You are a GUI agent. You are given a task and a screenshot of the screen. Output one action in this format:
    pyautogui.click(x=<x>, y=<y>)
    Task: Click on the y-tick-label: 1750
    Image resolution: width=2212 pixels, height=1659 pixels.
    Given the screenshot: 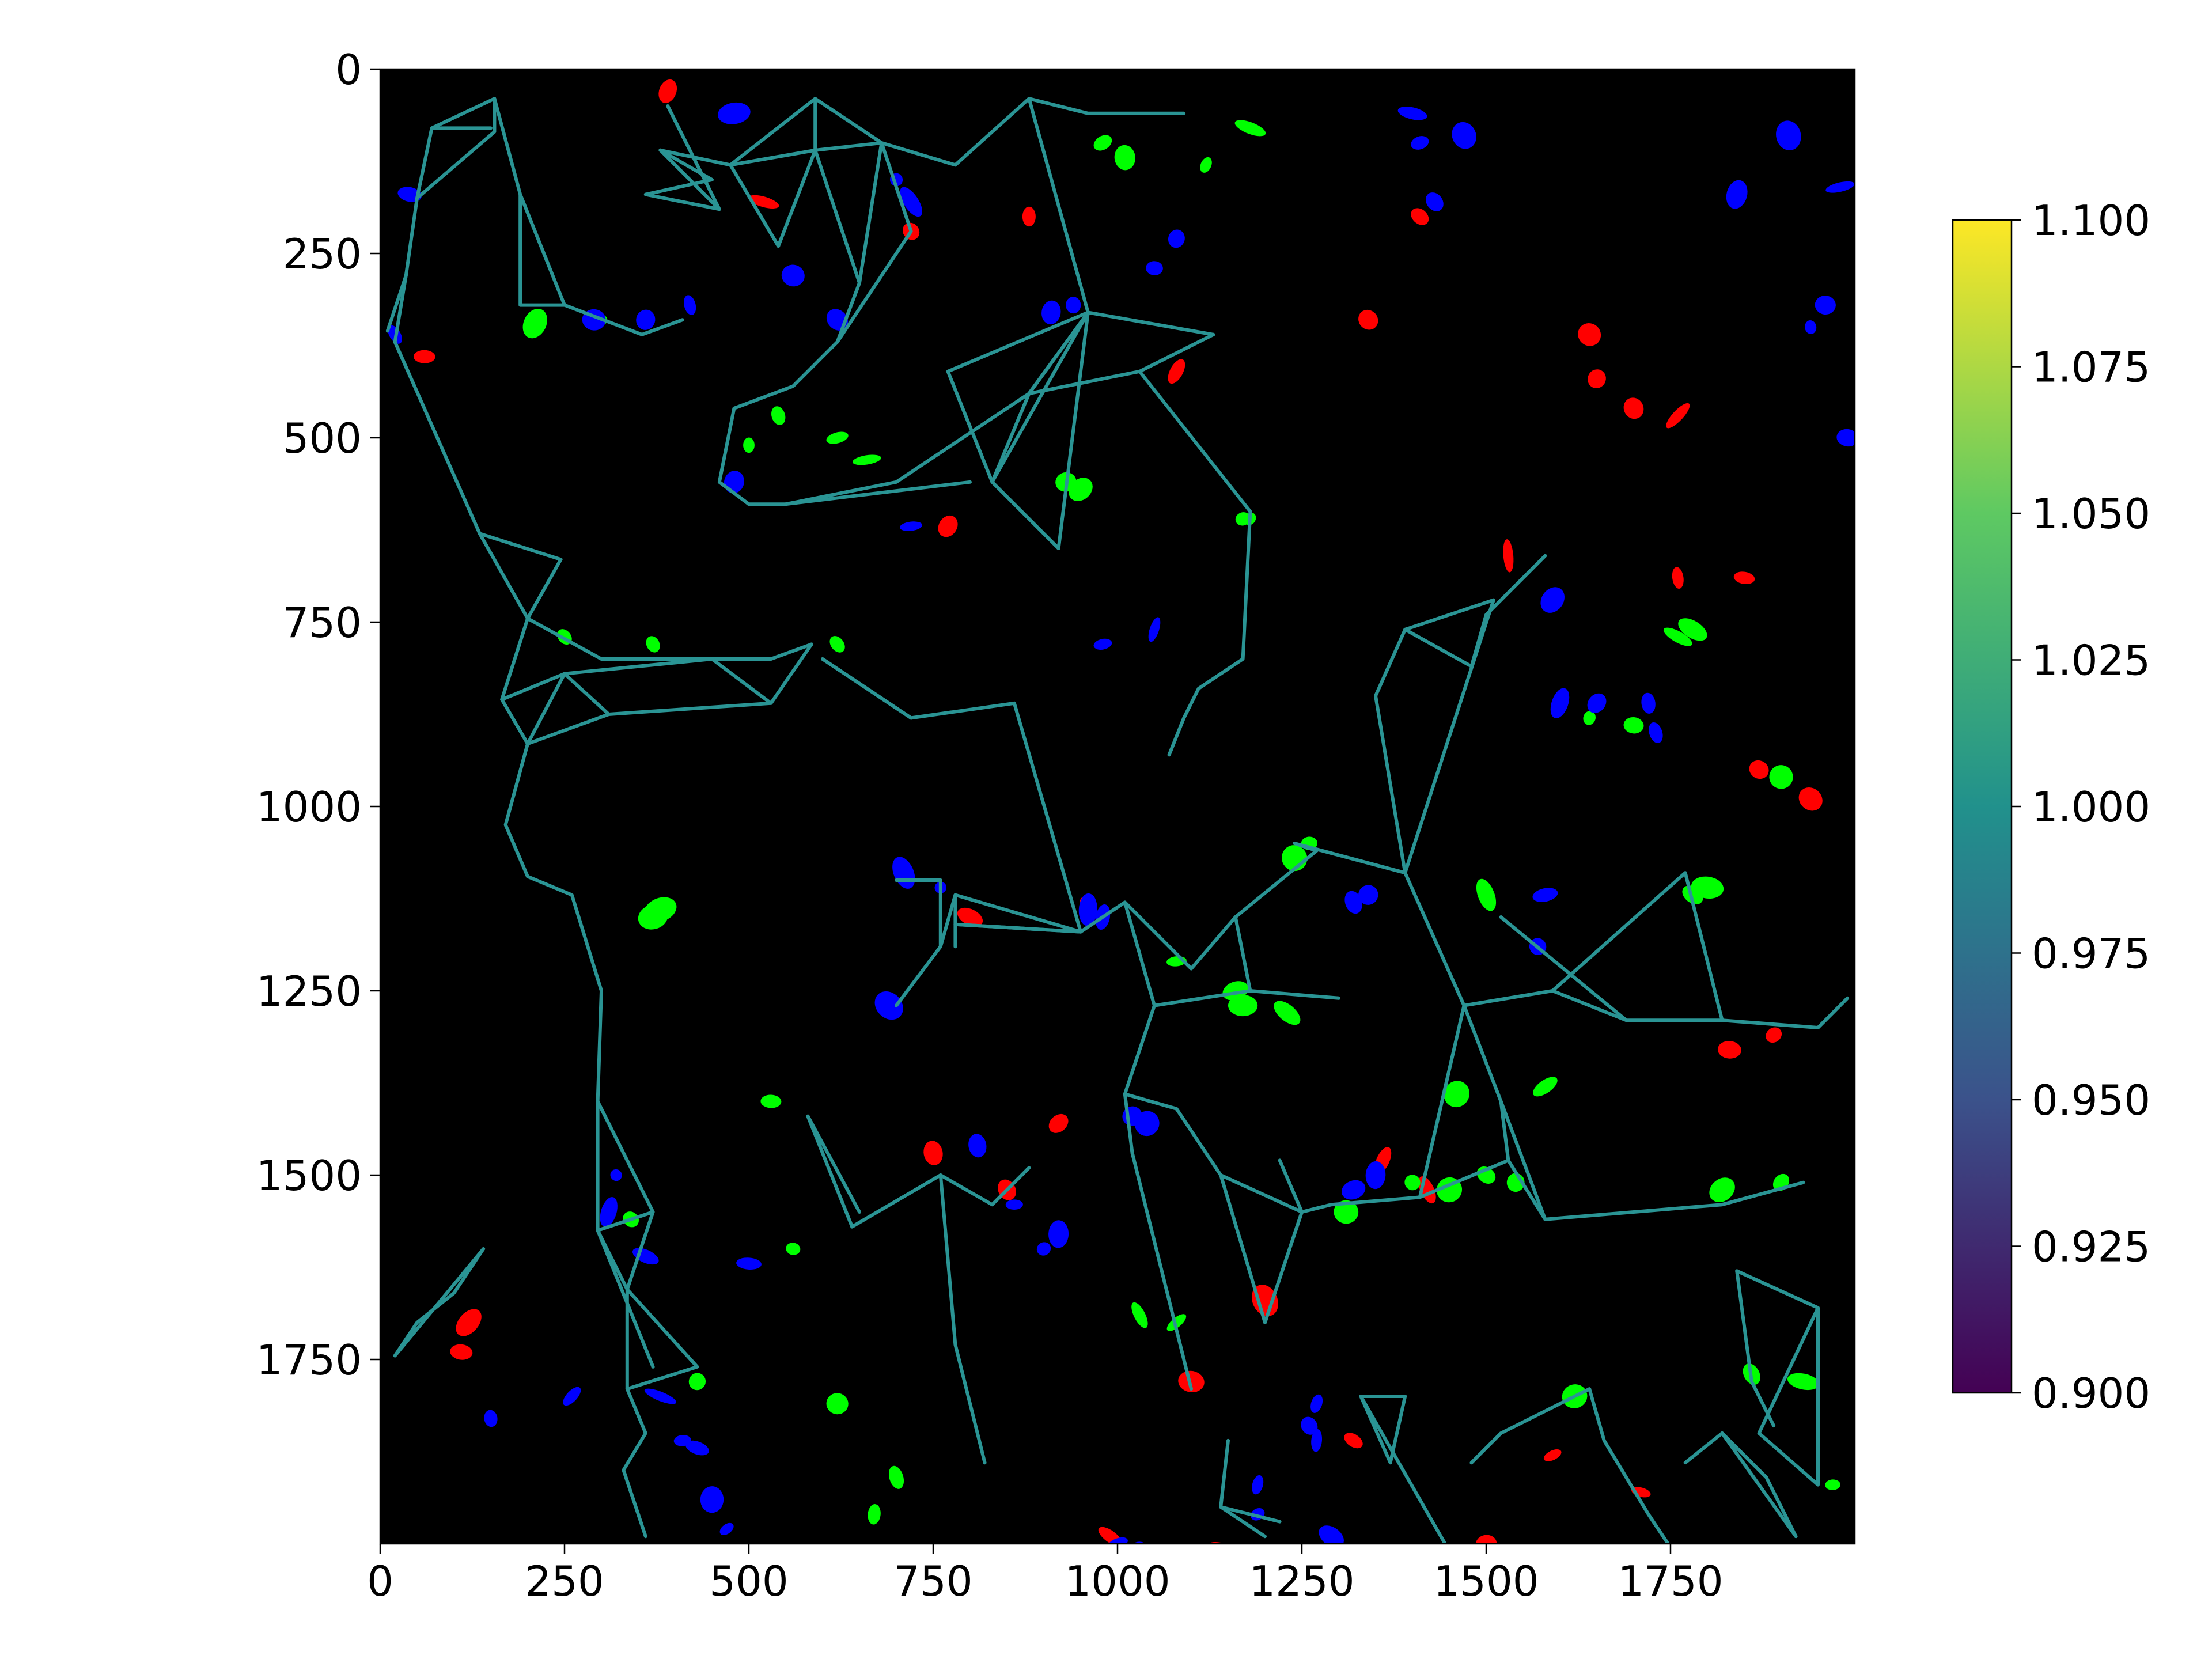 What is the action you would take?
    pyautogui.click(x=309, y=1360)
    